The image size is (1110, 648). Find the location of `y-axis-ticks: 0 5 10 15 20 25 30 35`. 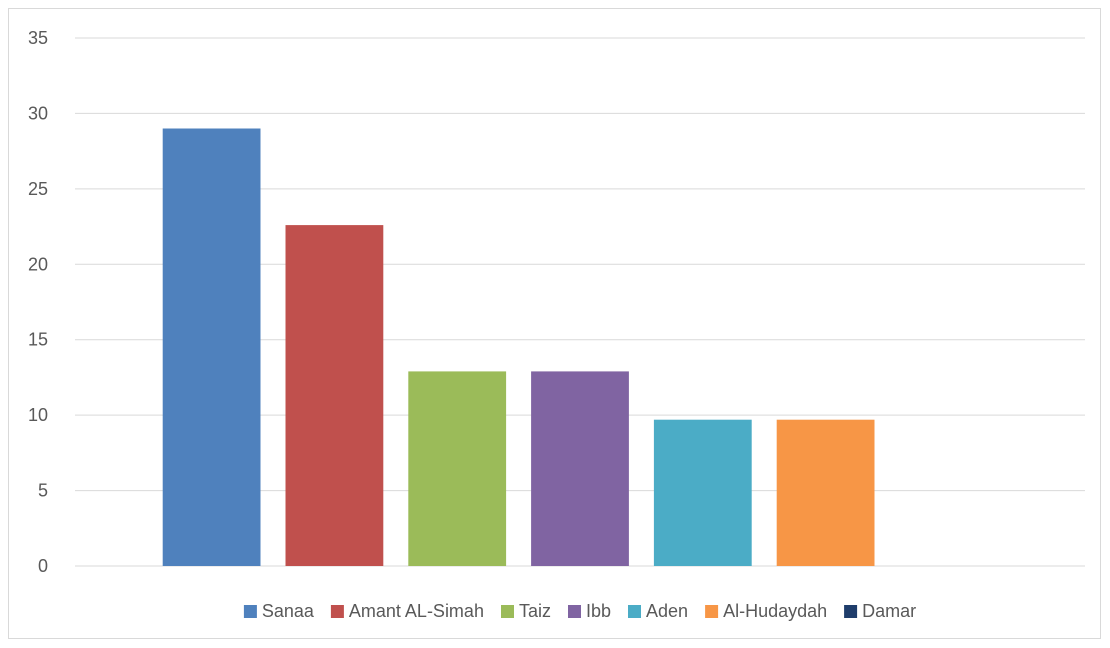

y-axis-ticks: 0 5 10 15 20 25 30 35 is located at coordinates (38, 302).